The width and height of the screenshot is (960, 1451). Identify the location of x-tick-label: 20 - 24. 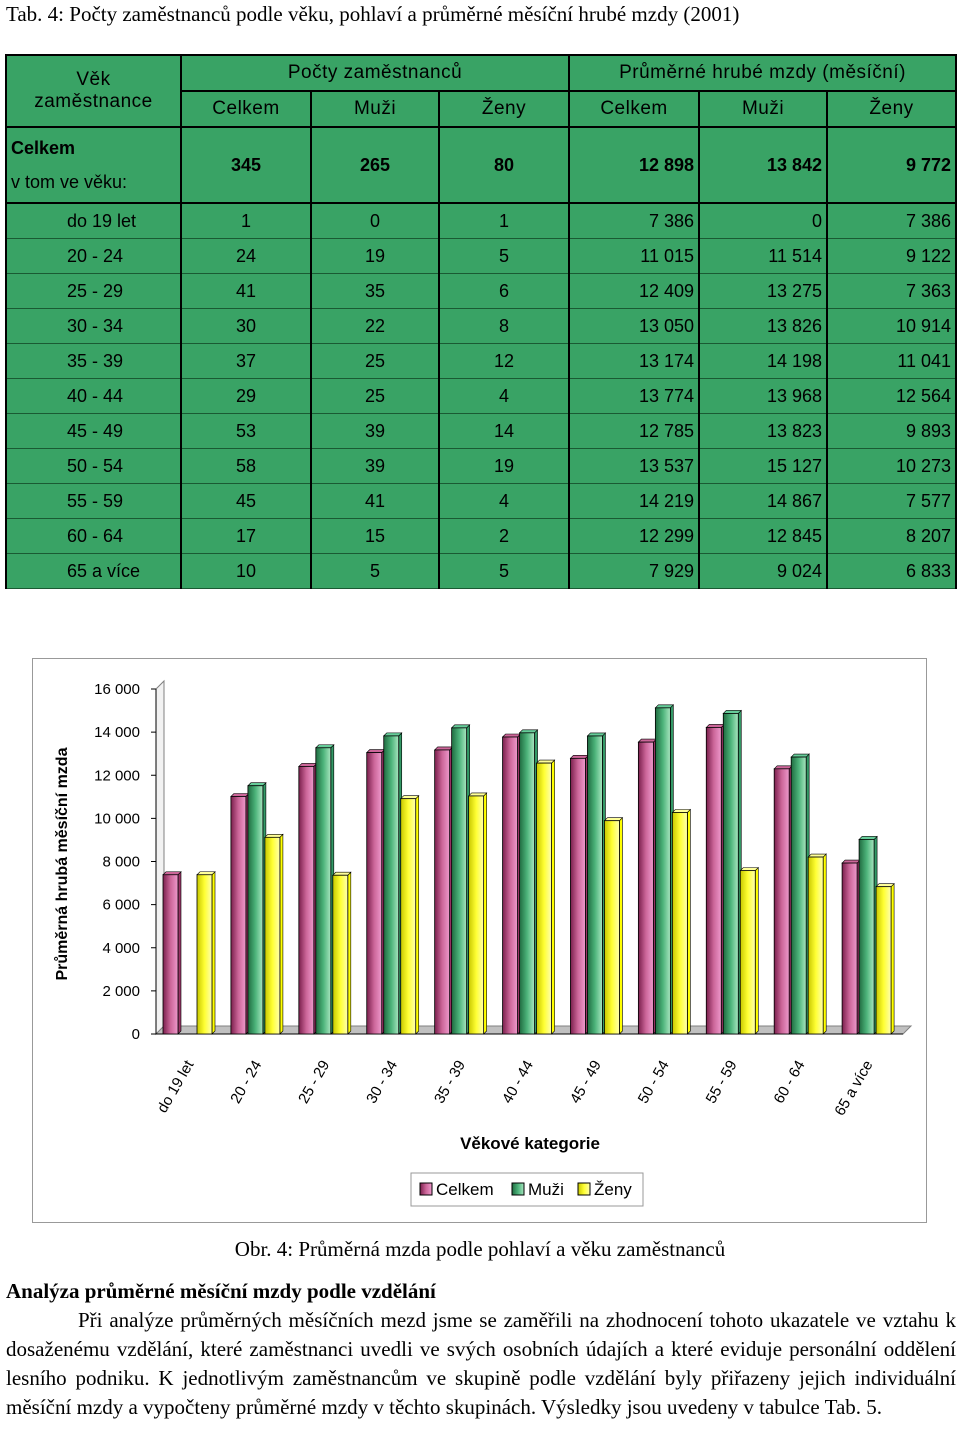
(246, 1082).